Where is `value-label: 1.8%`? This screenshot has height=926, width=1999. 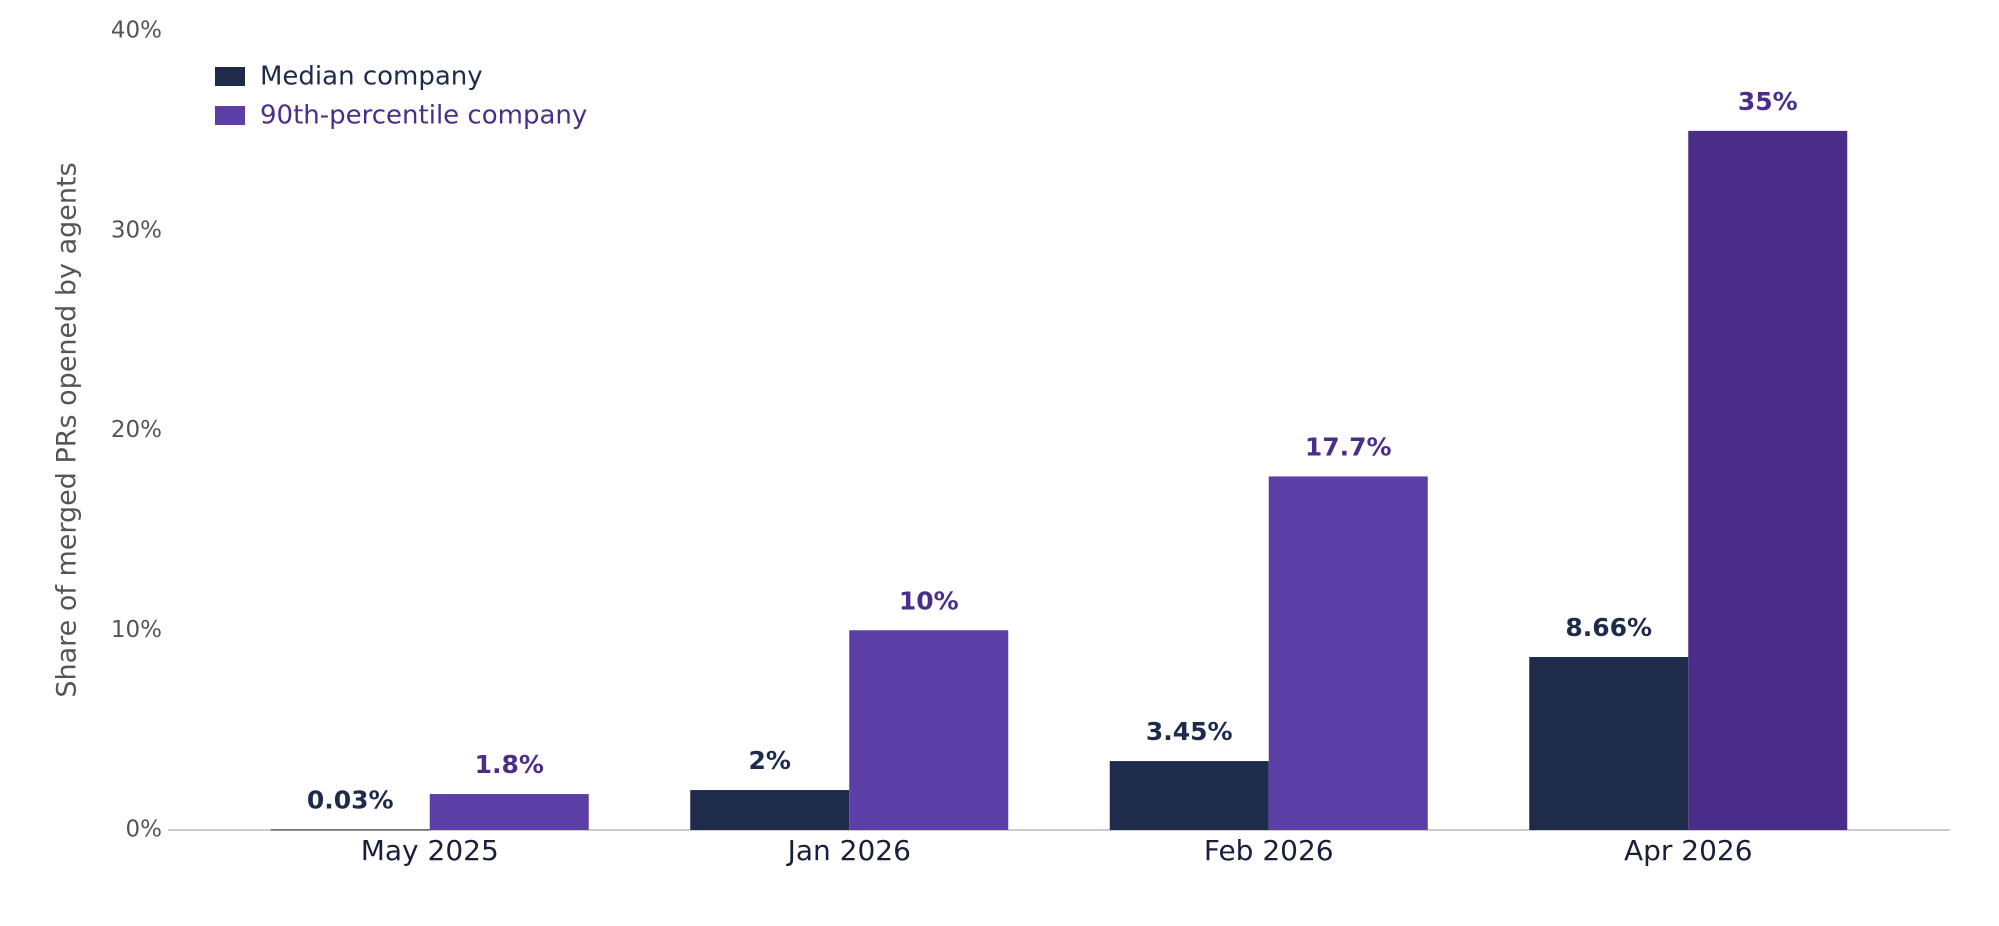 value-label: 1.8% is located at coordinates (509, 764).